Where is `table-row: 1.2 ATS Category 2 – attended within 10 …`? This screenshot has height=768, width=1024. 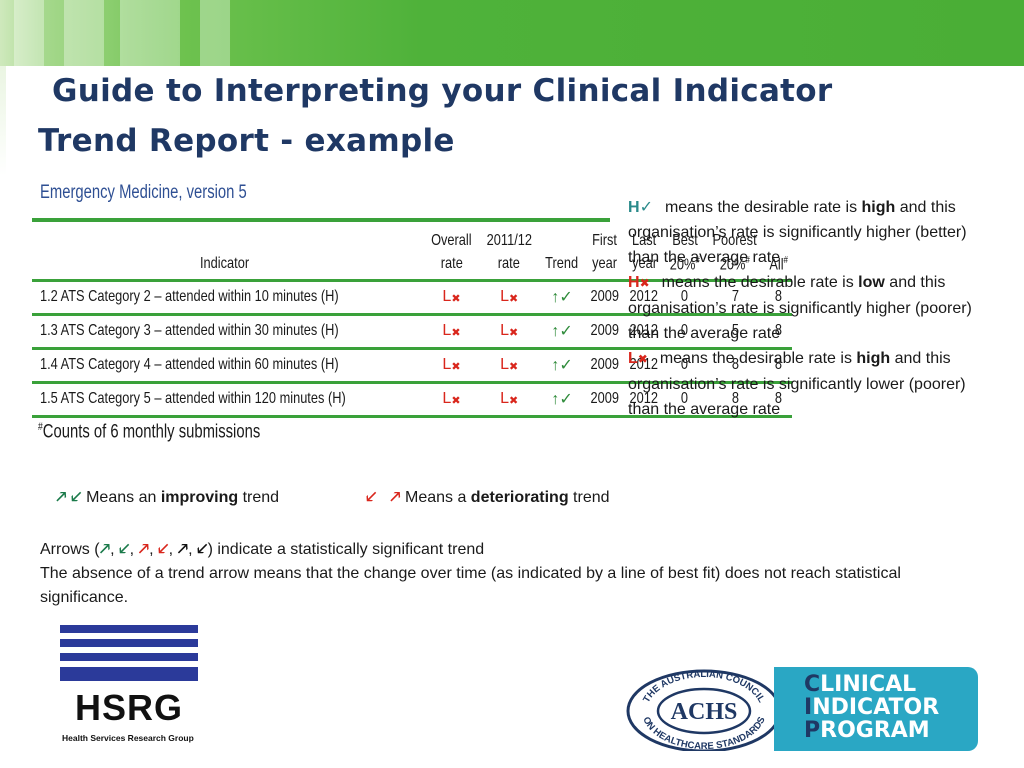 table-row: 1.2 ATS Category 2 – attended within 10 … is located at coordinates (412, 298).